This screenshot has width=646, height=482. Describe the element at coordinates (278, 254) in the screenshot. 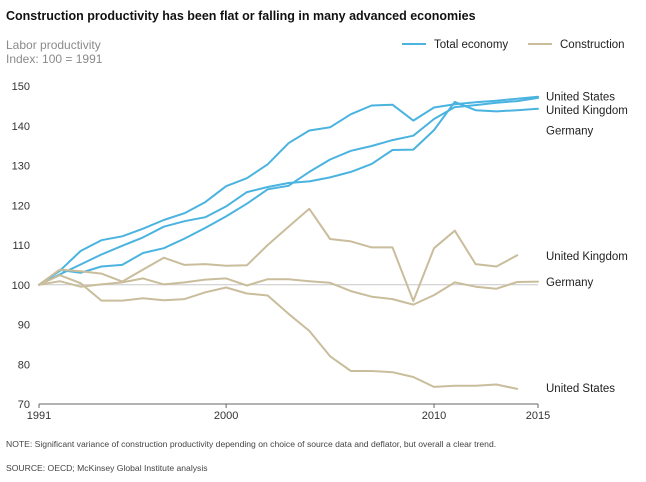

I see `series-line-construction-united-kingdom` at that location.